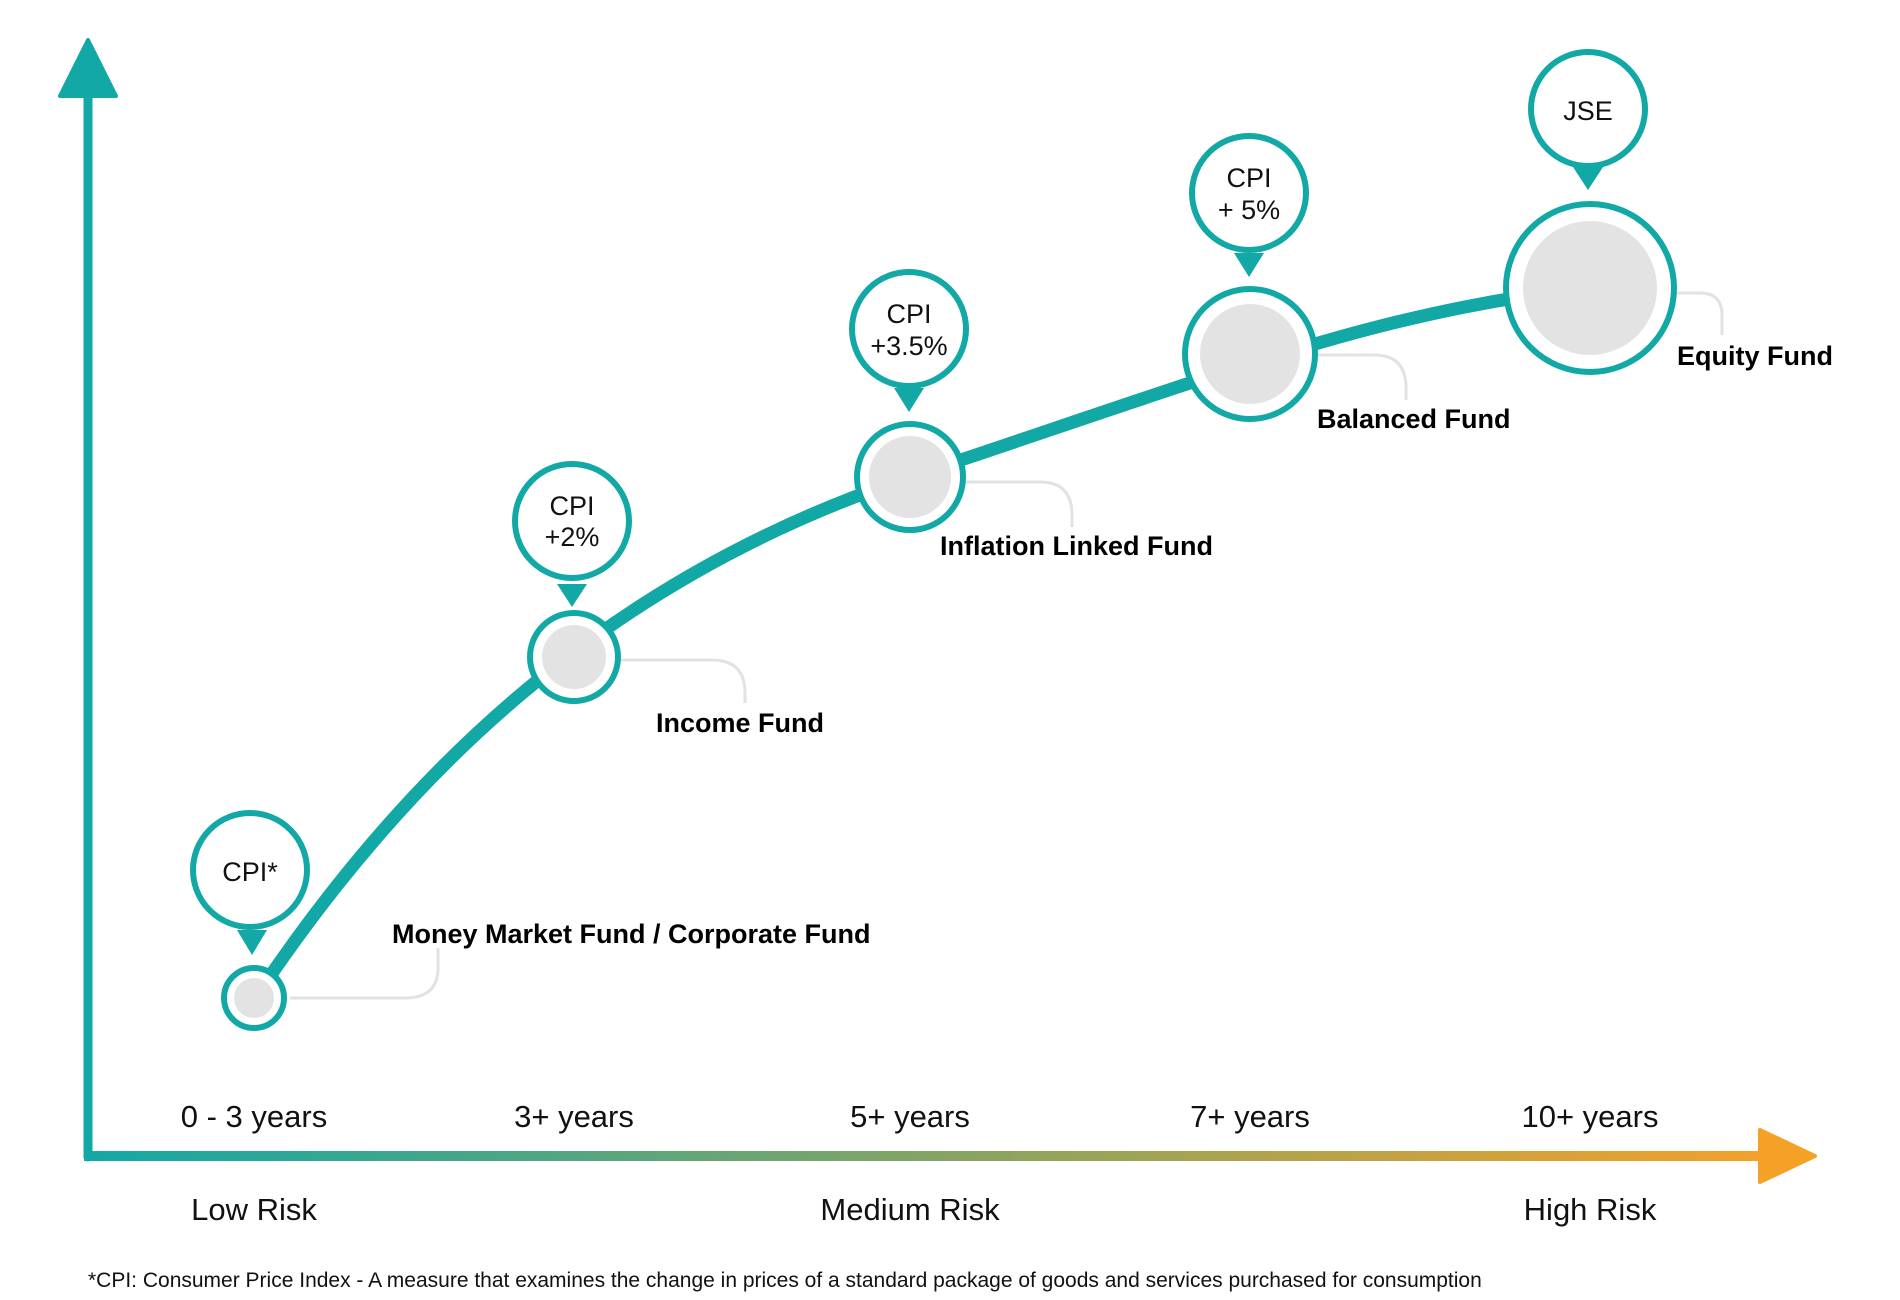 The image size is (1900, 1300). What do you see at coordinates (572, 537) in the screenshot?
I see `target-line: +2%` at bounding box center [572, 537].